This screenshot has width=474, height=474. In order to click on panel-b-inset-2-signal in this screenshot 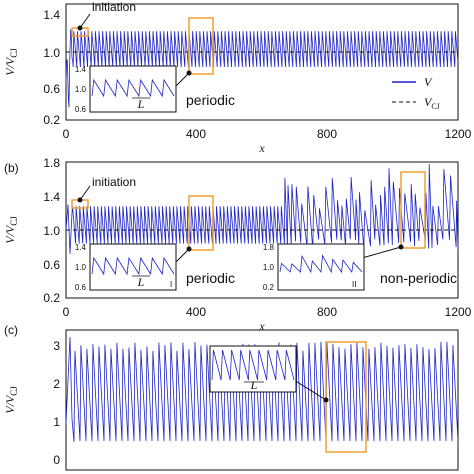, I will do `click(321, 264)`.